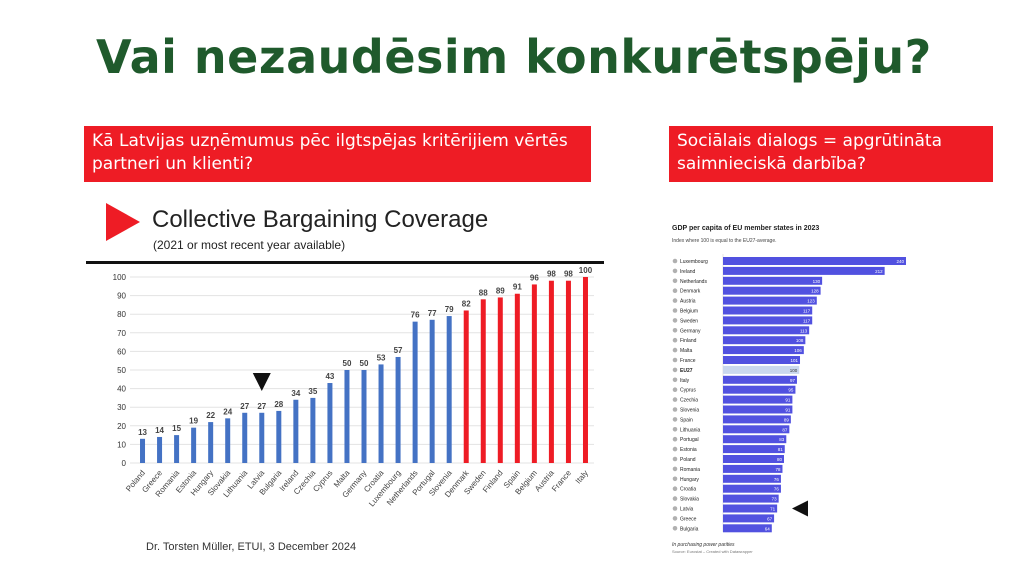 The image size is (1024, 576). Describe the element at coordinates (785, 429) in the screenshot. I see `gdp-value-label: 87` at that location.